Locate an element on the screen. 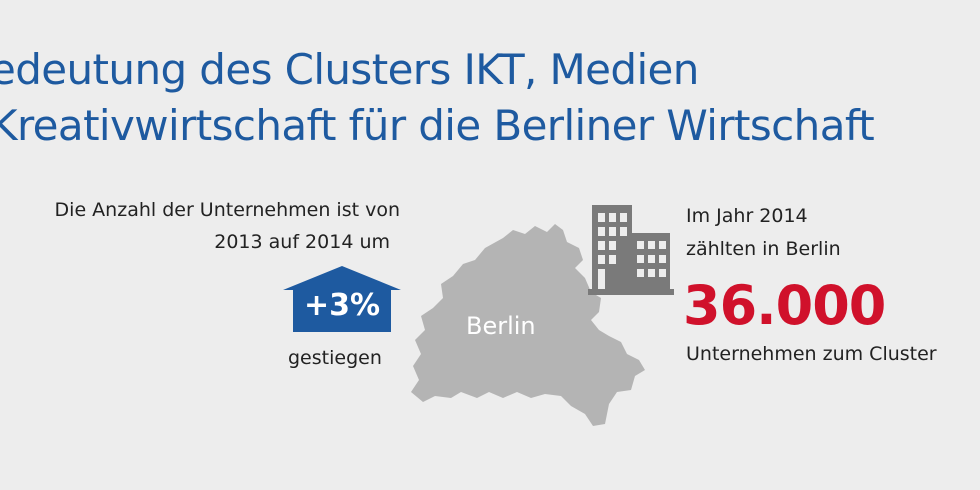 This screenshot has height=490, width=980. count-text-line-1: Im Jahr 2014 is located at coordinates (747, 216).